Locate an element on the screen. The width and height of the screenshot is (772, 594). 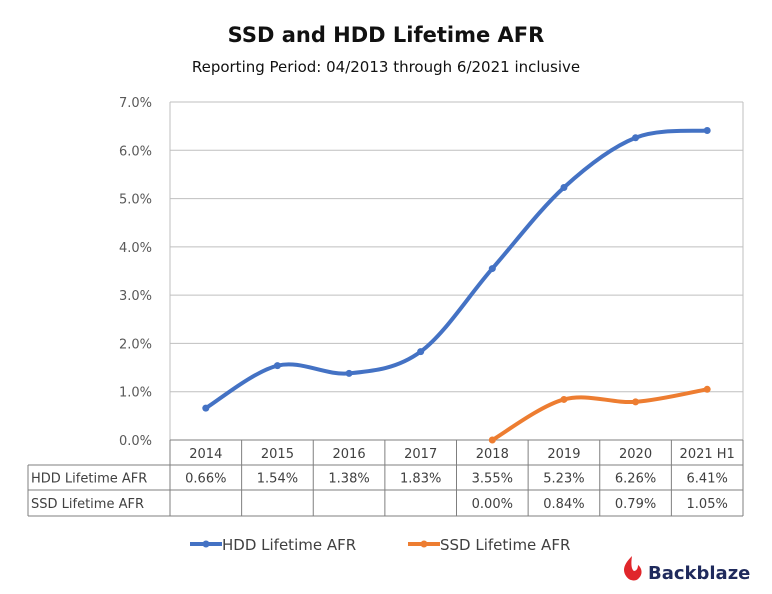
table-value: 0.79% is located at coordinates (635, 504).